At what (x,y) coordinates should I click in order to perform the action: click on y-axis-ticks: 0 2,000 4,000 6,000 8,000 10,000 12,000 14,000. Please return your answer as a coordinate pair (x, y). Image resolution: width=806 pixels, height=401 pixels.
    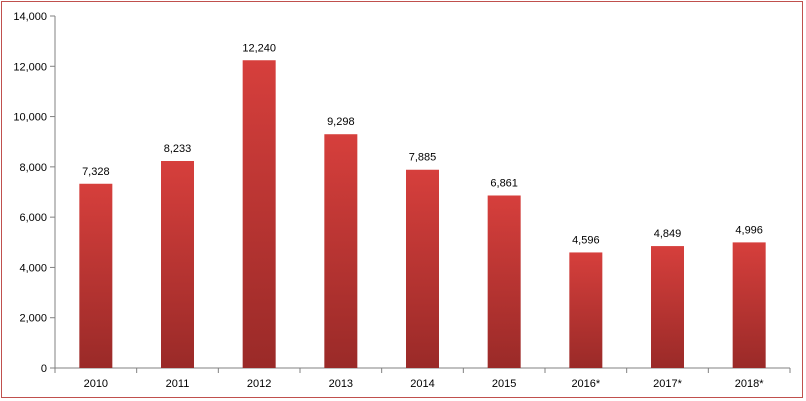
    Looking at the image, I should click on (34, 193).